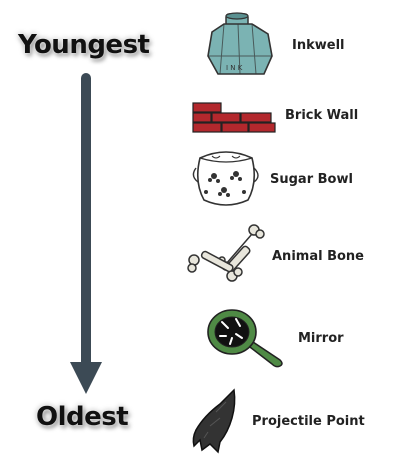 The image size is (407, 473). Describe the element at coordinates (311, 179) in the screenshot. I see `artifact-label: Sugar Bowl` at that location.